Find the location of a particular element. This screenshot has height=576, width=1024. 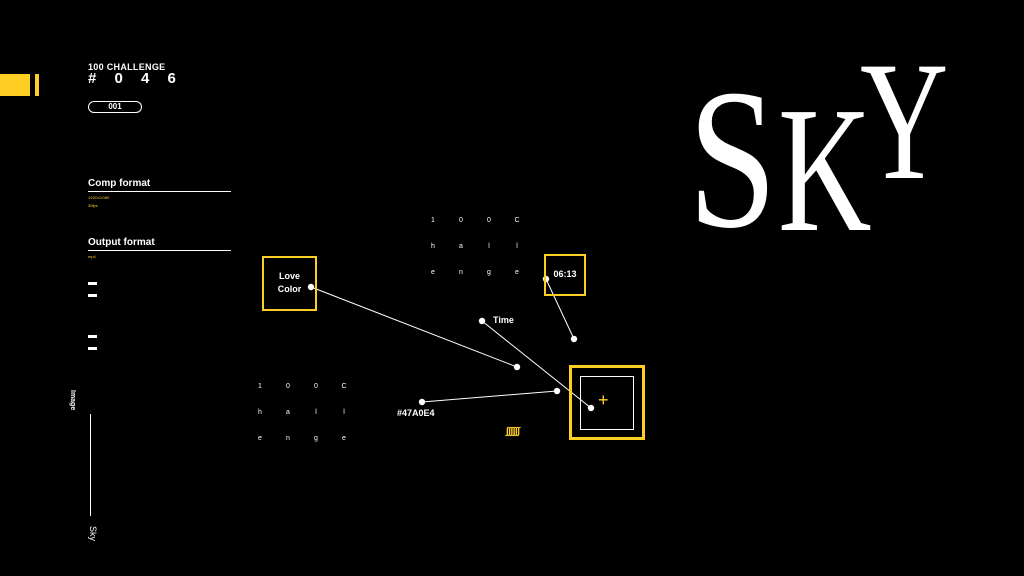

image-divider is located at coordinates (90, 465).